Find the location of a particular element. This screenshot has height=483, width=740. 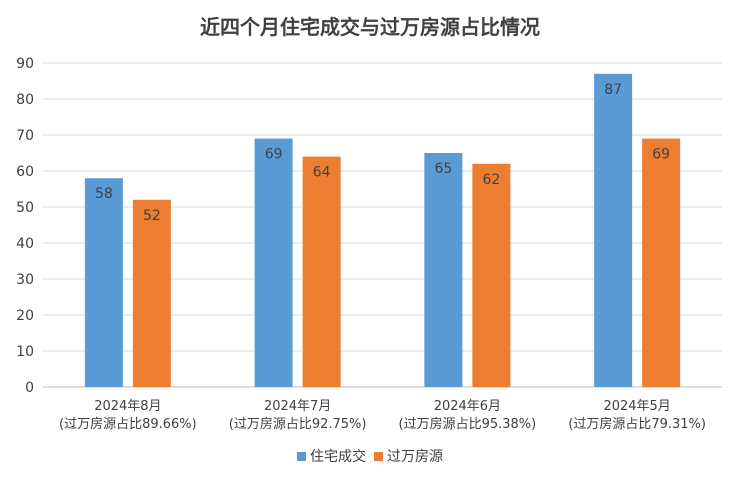

data-label: 87 is located at coordinates (613, 90).